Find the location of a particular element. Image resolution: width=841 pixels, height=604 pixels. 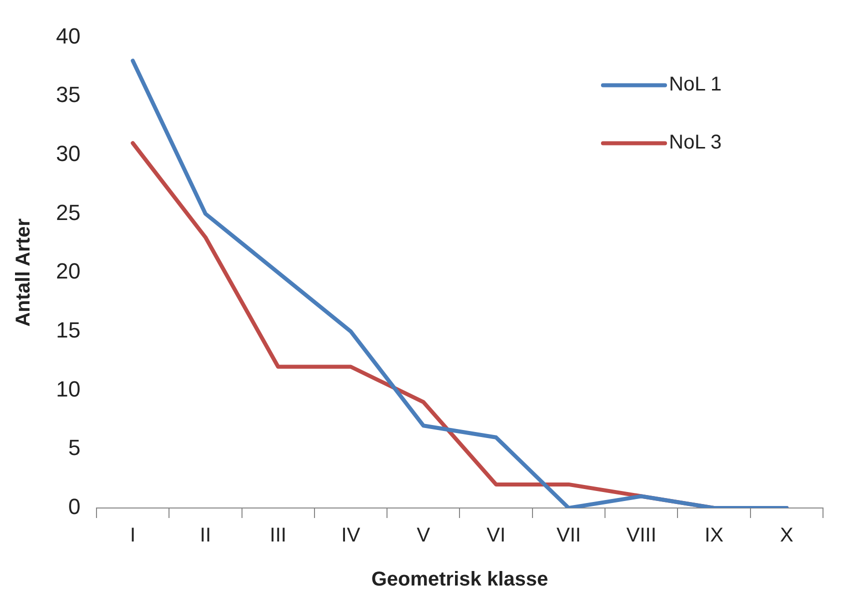

y-tick-label: 0 is located at coordinates (74, 507).